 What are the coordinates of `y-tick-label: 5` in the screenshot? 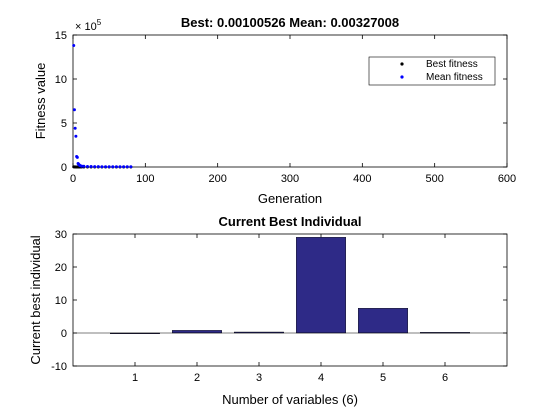 It's located at (64, 124).